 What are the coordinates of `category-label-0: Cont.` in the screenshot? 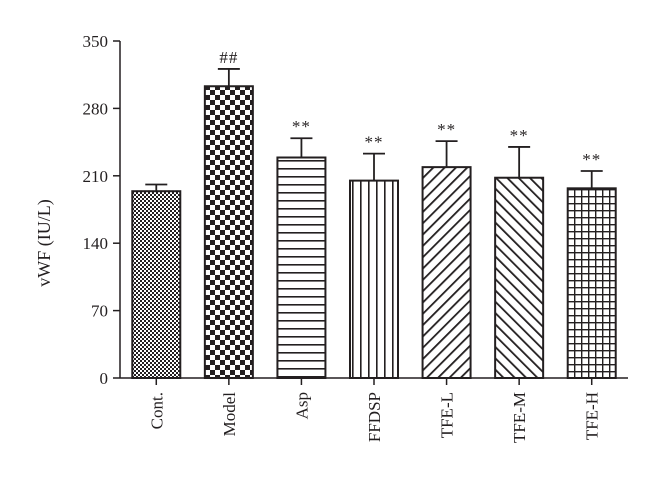 It's located at (156, 410).